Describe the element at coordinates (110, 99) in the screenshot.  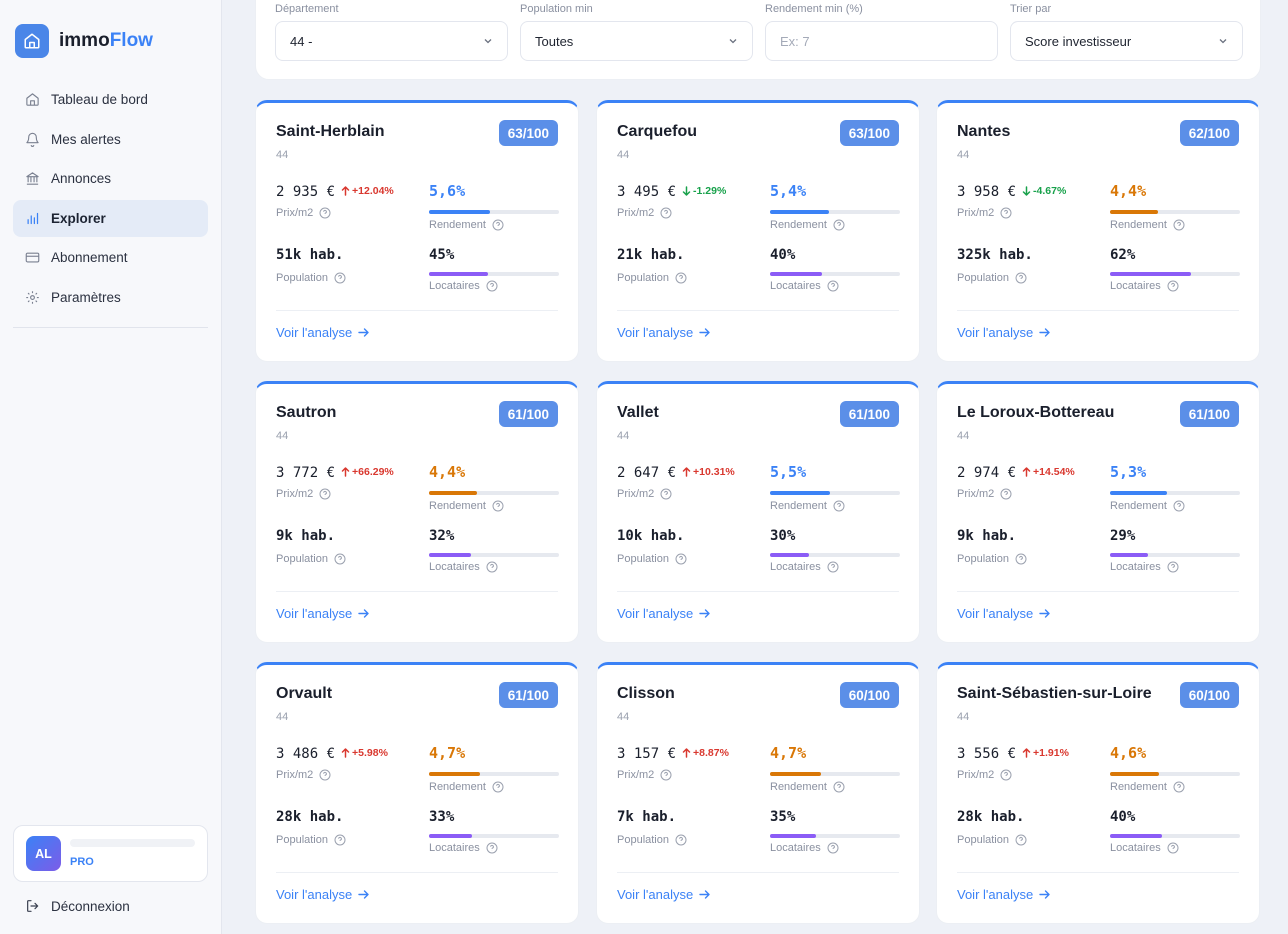
I see `sidebar-item-dashboard: Tableau de bord` at that location.